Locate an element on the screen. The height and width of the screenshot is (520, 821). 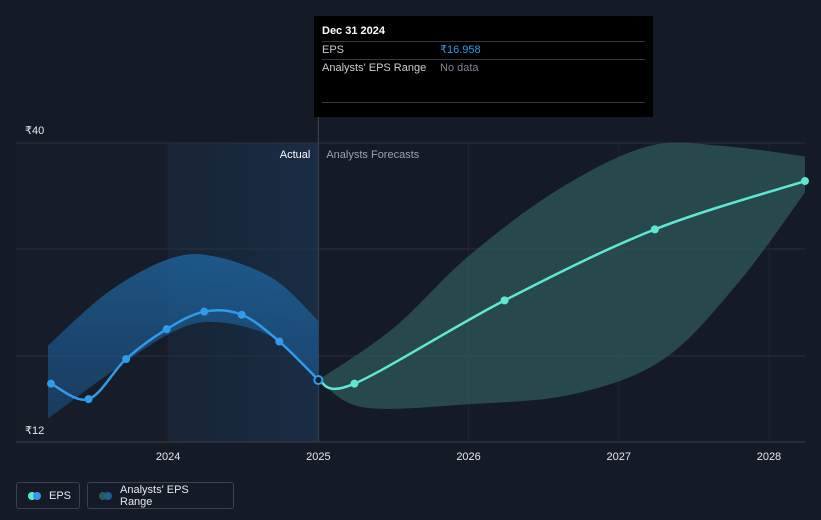
y-tick-label: ₹40 is located at coordinates (34, 131).